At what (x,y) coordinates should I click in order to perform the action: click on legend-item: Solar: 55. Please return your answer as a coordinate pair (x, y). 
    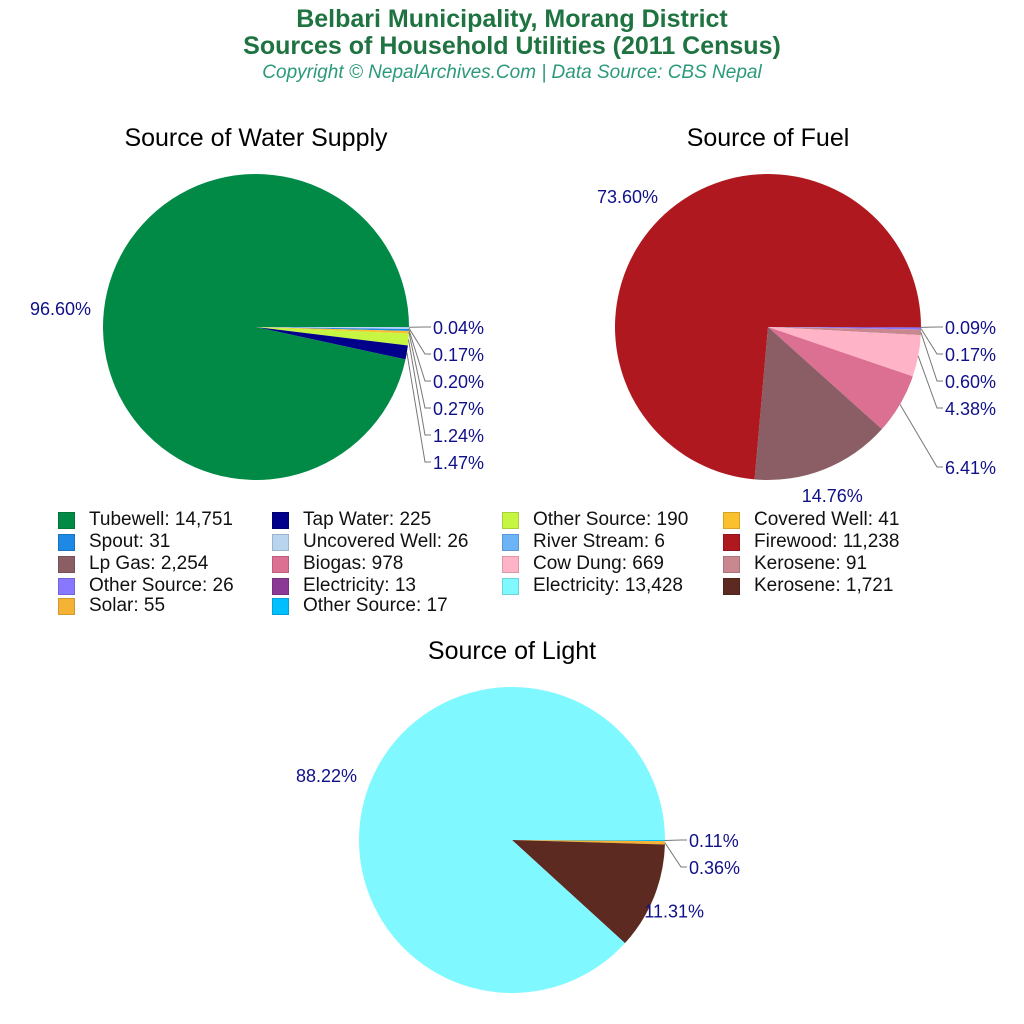
    Looking at the image, I should click on (111, 606).